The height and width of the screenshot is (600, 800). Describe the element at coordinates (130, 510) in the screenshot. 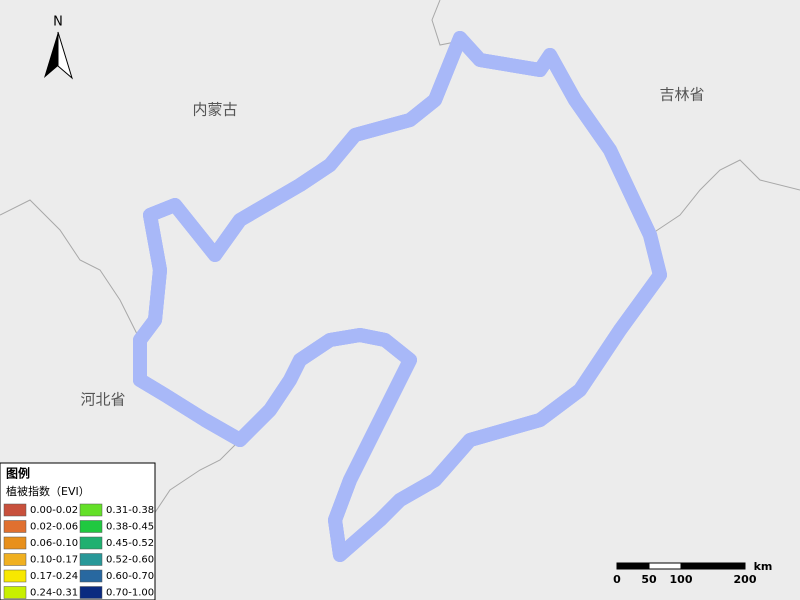

I see `legend-label: 0.31-0.38` at that location.